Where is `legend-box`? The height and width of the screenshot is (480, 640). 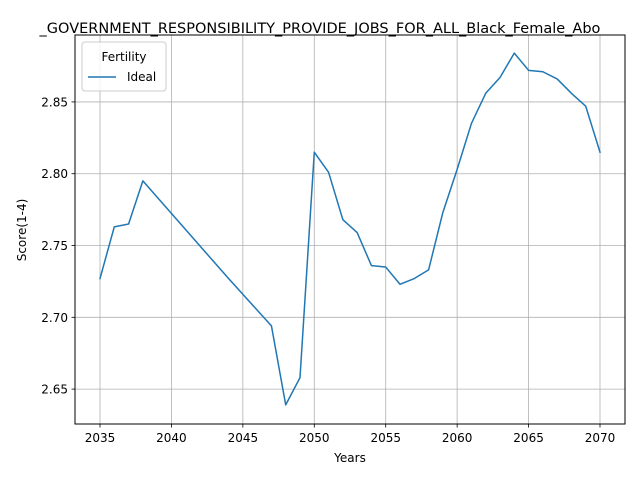
legend-box is located at coordinates (124, 66).